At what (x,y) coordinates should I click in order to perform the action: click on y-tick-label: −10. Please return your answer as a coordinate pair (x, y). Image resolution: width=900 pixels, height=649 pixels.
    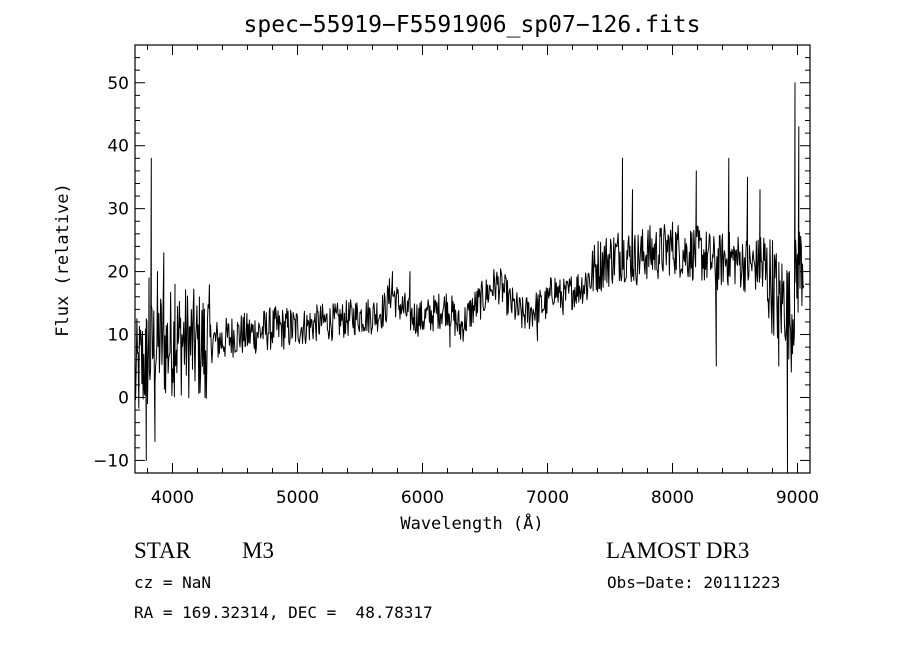
    Looking at the image, I should click on (111, 461).